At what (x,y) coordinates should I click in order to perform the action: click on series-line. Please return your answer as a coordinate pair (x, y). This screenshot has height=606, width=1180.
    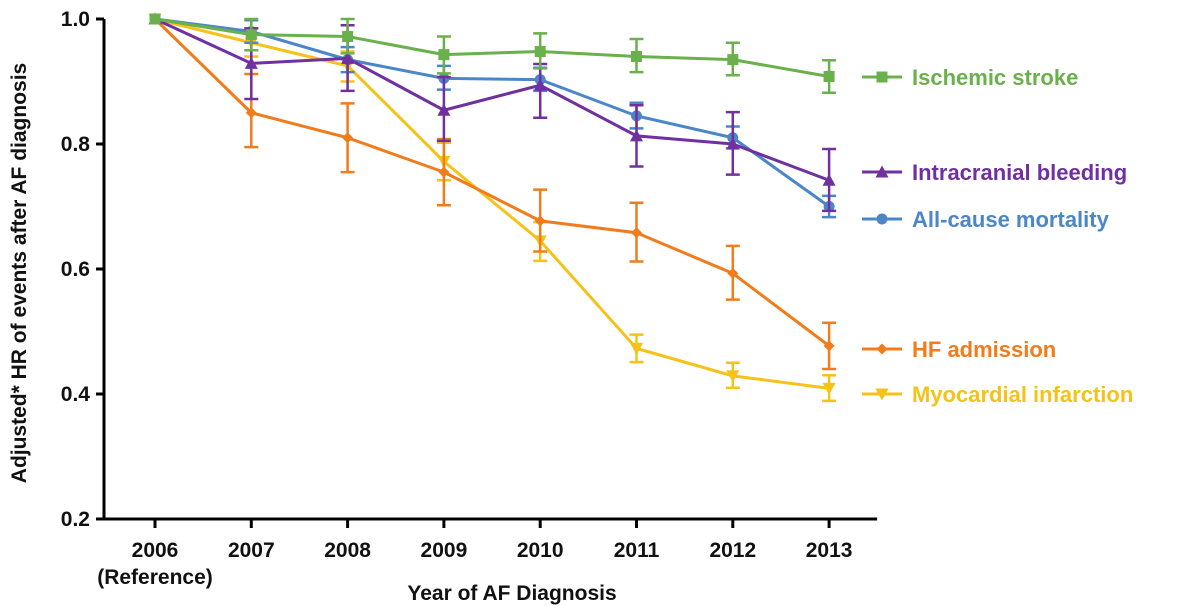
    Looking at the image, I should click on (492, 47).